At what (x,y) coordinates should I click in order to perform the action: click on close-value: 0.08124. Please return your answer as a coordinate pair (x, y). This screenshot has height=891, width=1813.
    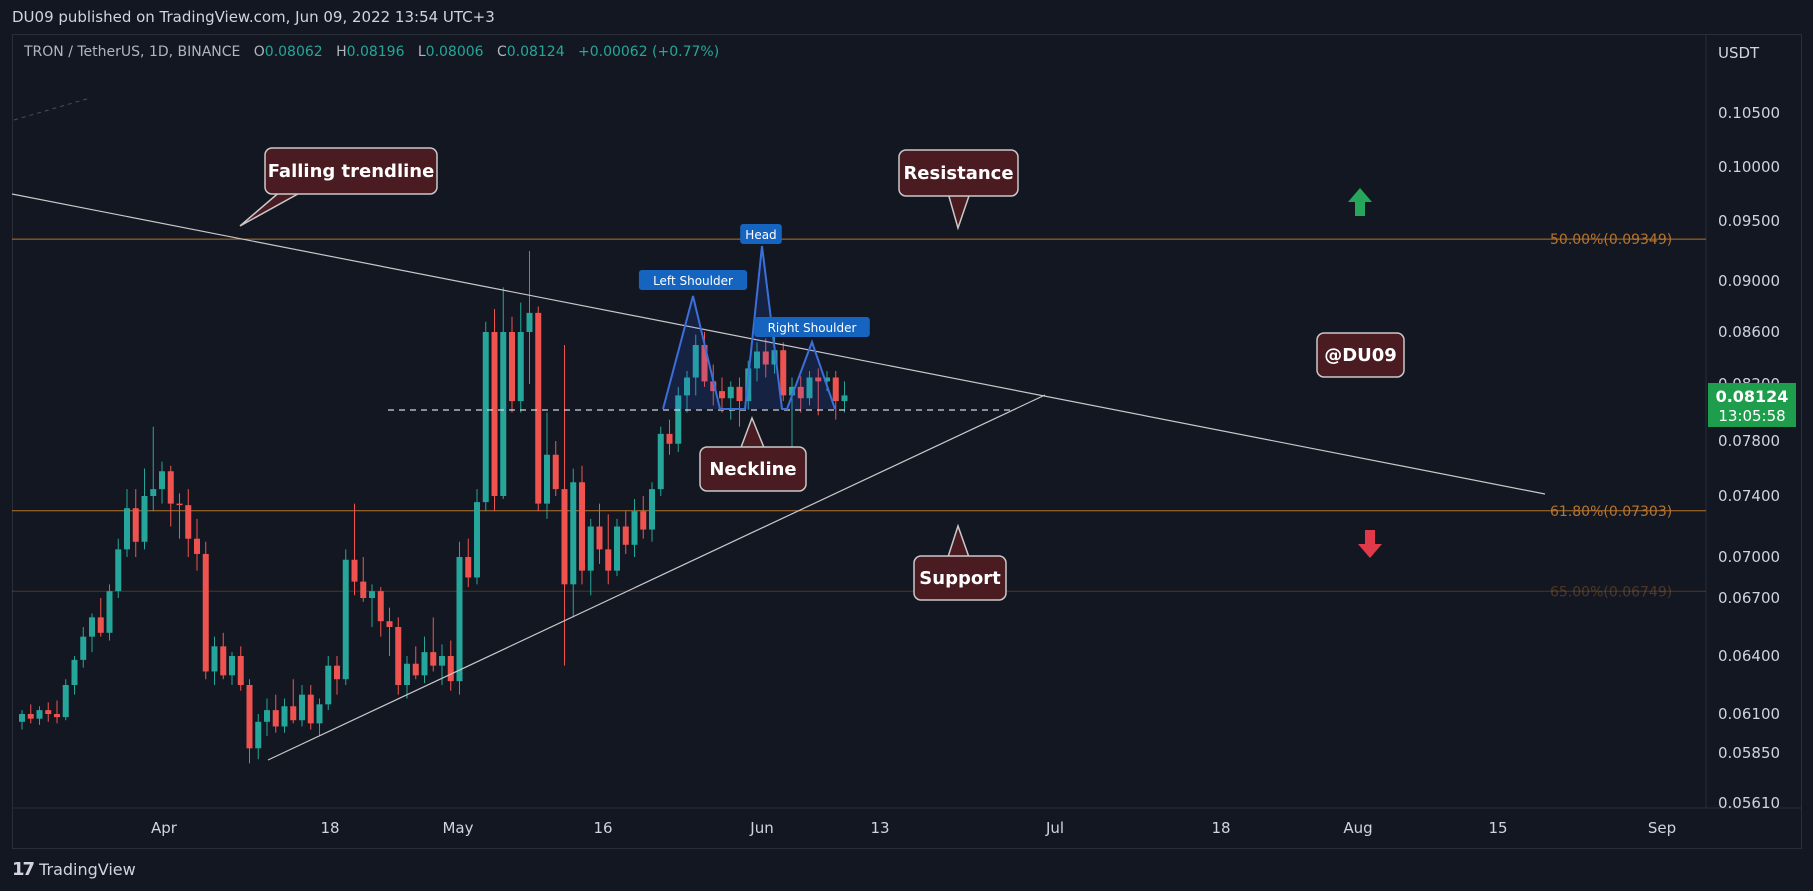
    Looking at the image, I should click on (535, 52).